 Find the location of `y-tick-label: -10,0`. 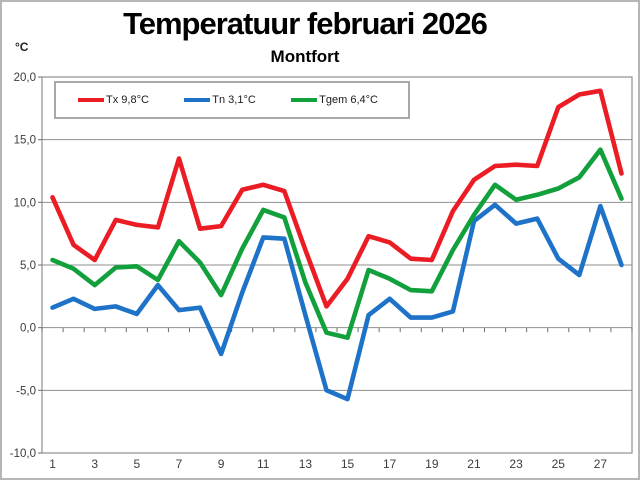

y-tick-label: -10,0 is located at coordinates (23, 454).